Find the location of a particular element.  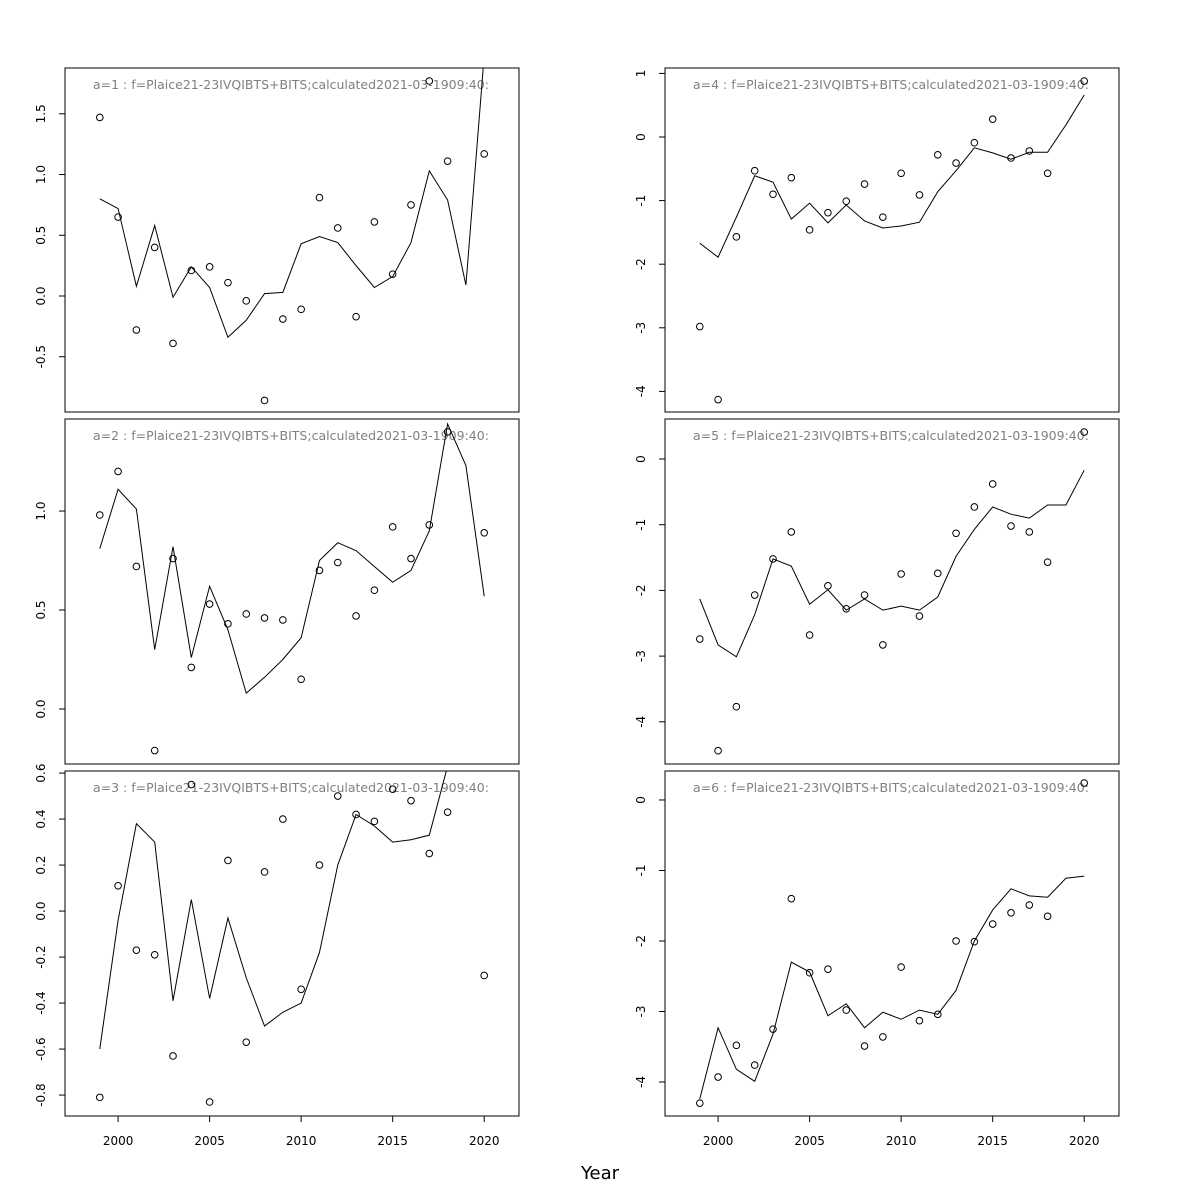

y-tick-label: -4 is located at coordinates (641, 391).